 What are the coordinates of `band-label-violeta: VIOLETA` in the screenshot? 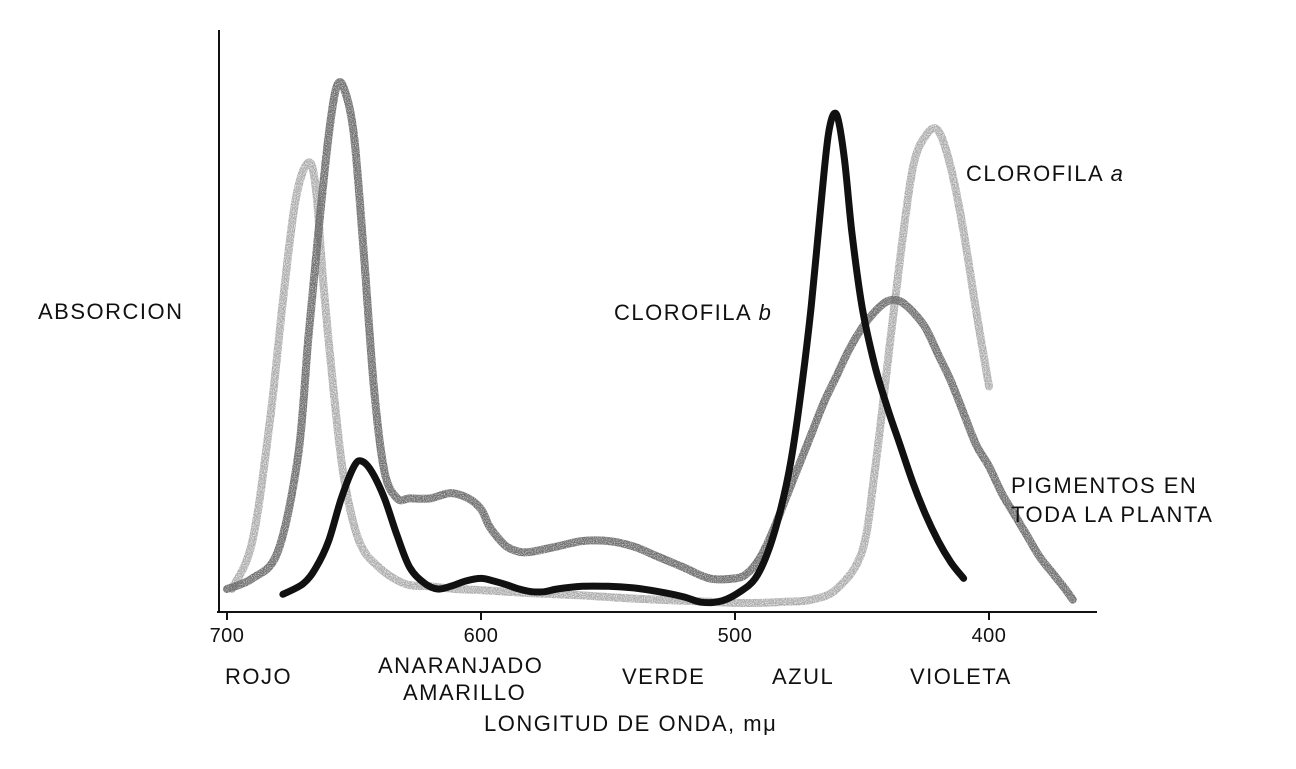 It's located at (961, 676).